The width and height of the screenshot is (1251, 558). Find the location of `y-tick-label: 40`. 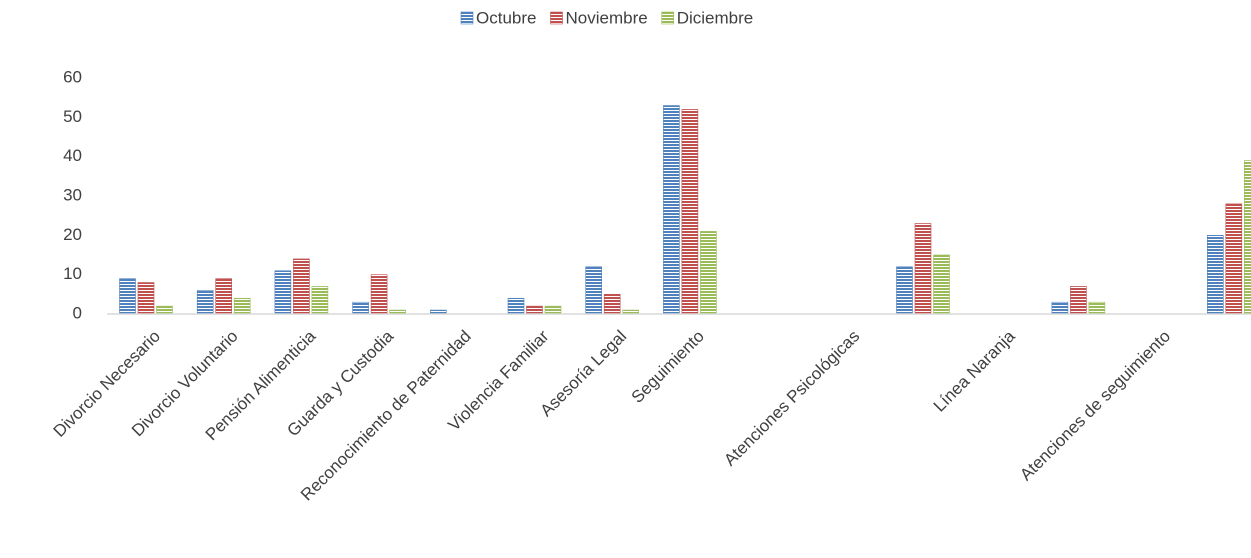

y-tick-label: 40 is located at coordinates (72, 155).